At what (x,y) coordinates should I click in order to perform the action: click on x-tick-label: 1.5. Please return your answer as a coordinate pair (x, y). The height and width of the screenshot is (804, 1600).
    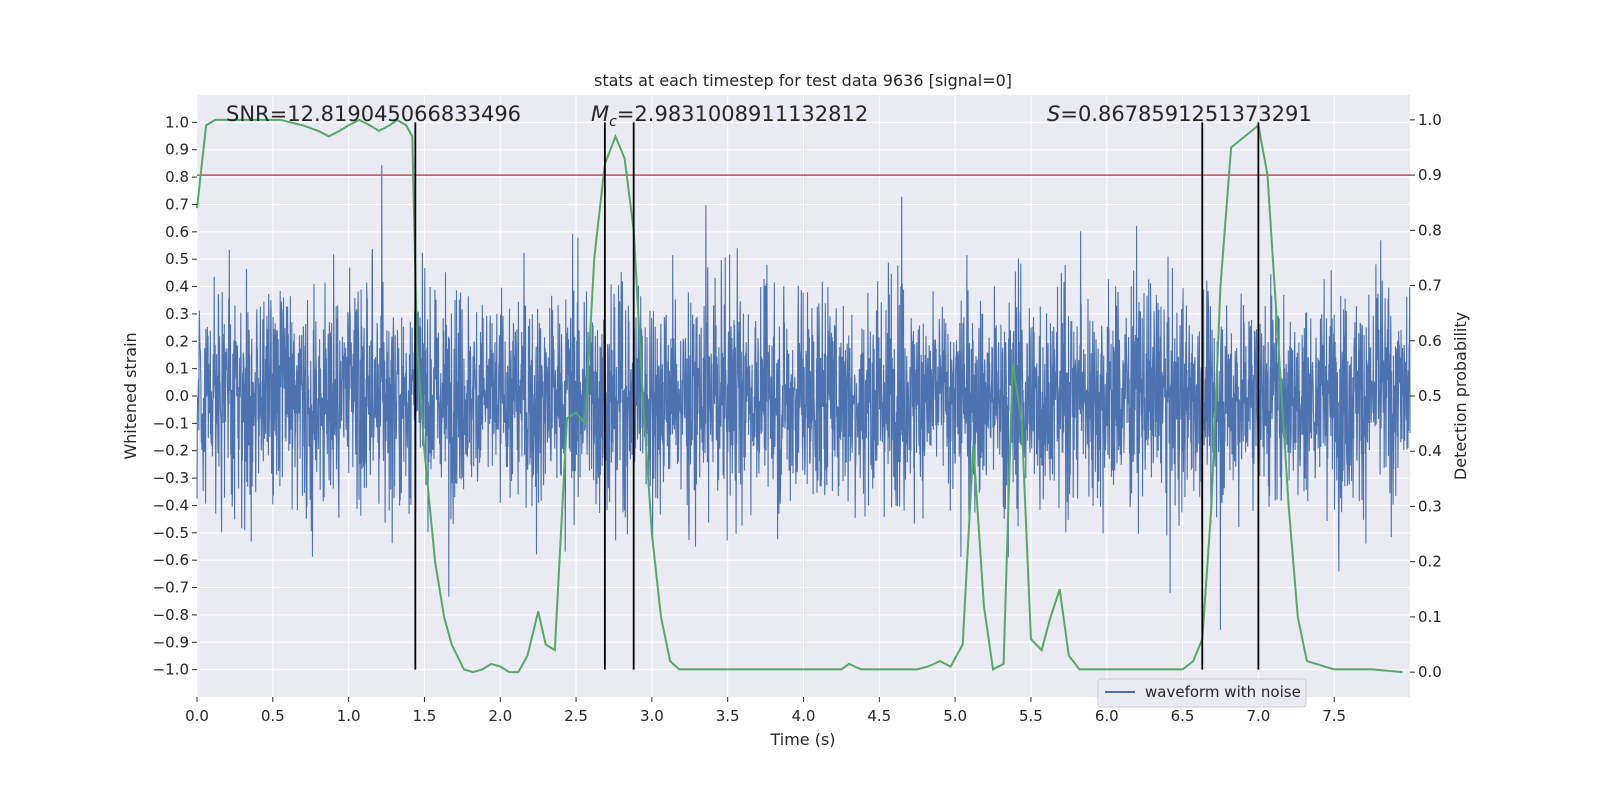
    Looking at the image, I should click on (425, 716).